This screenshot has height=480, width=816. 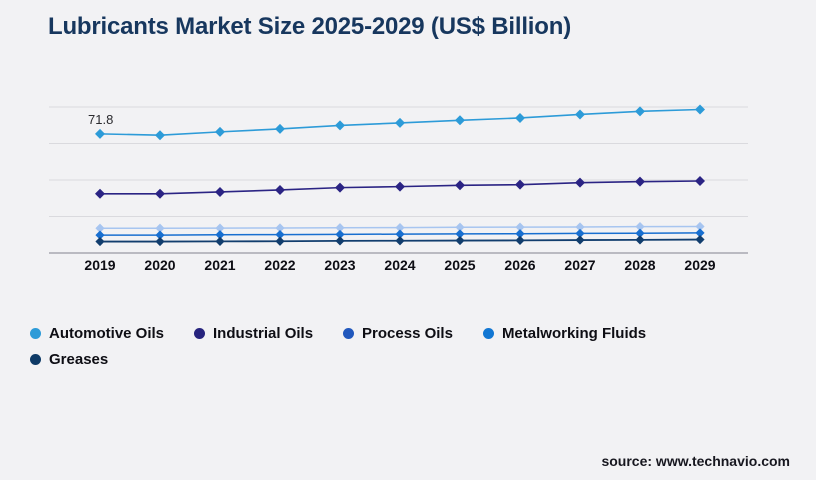 I want to click on legend-item-metalworking-fluids: Metalworking Fluids, so click(x=564, y=333).